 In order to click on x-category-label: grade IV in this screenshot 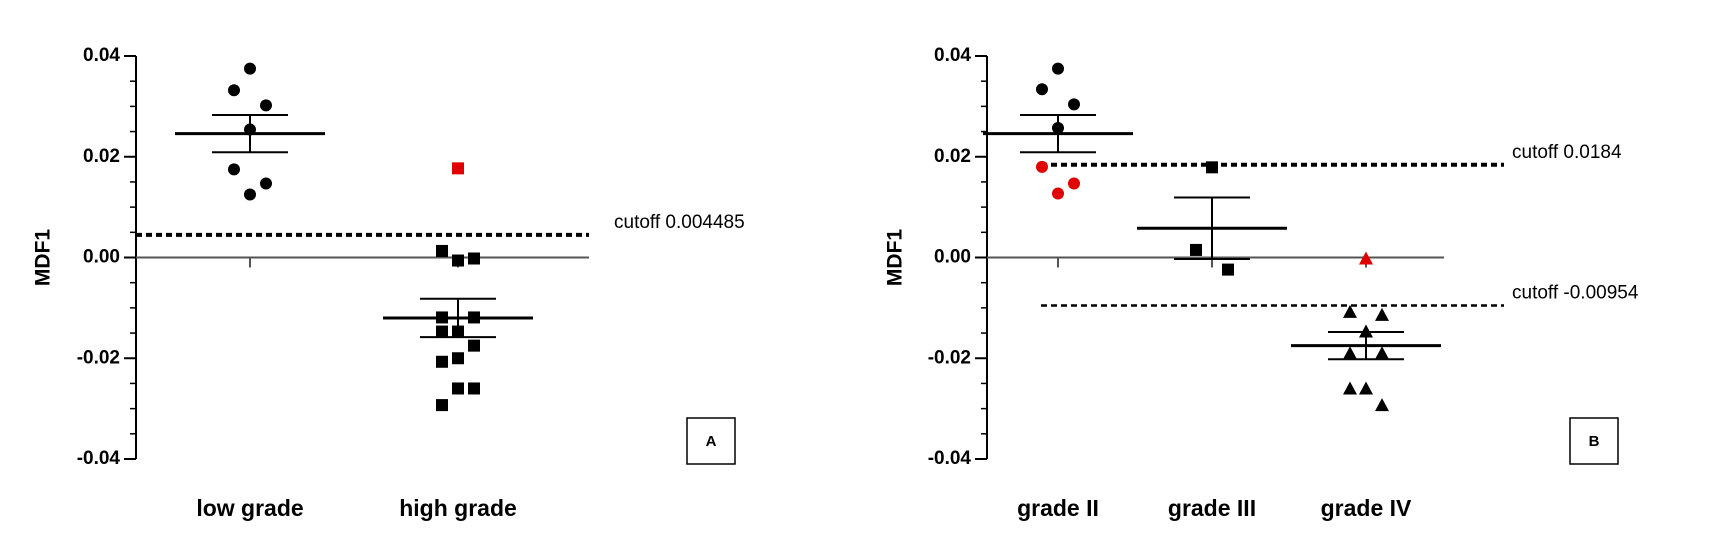, I will do `click(1366, 508)`.